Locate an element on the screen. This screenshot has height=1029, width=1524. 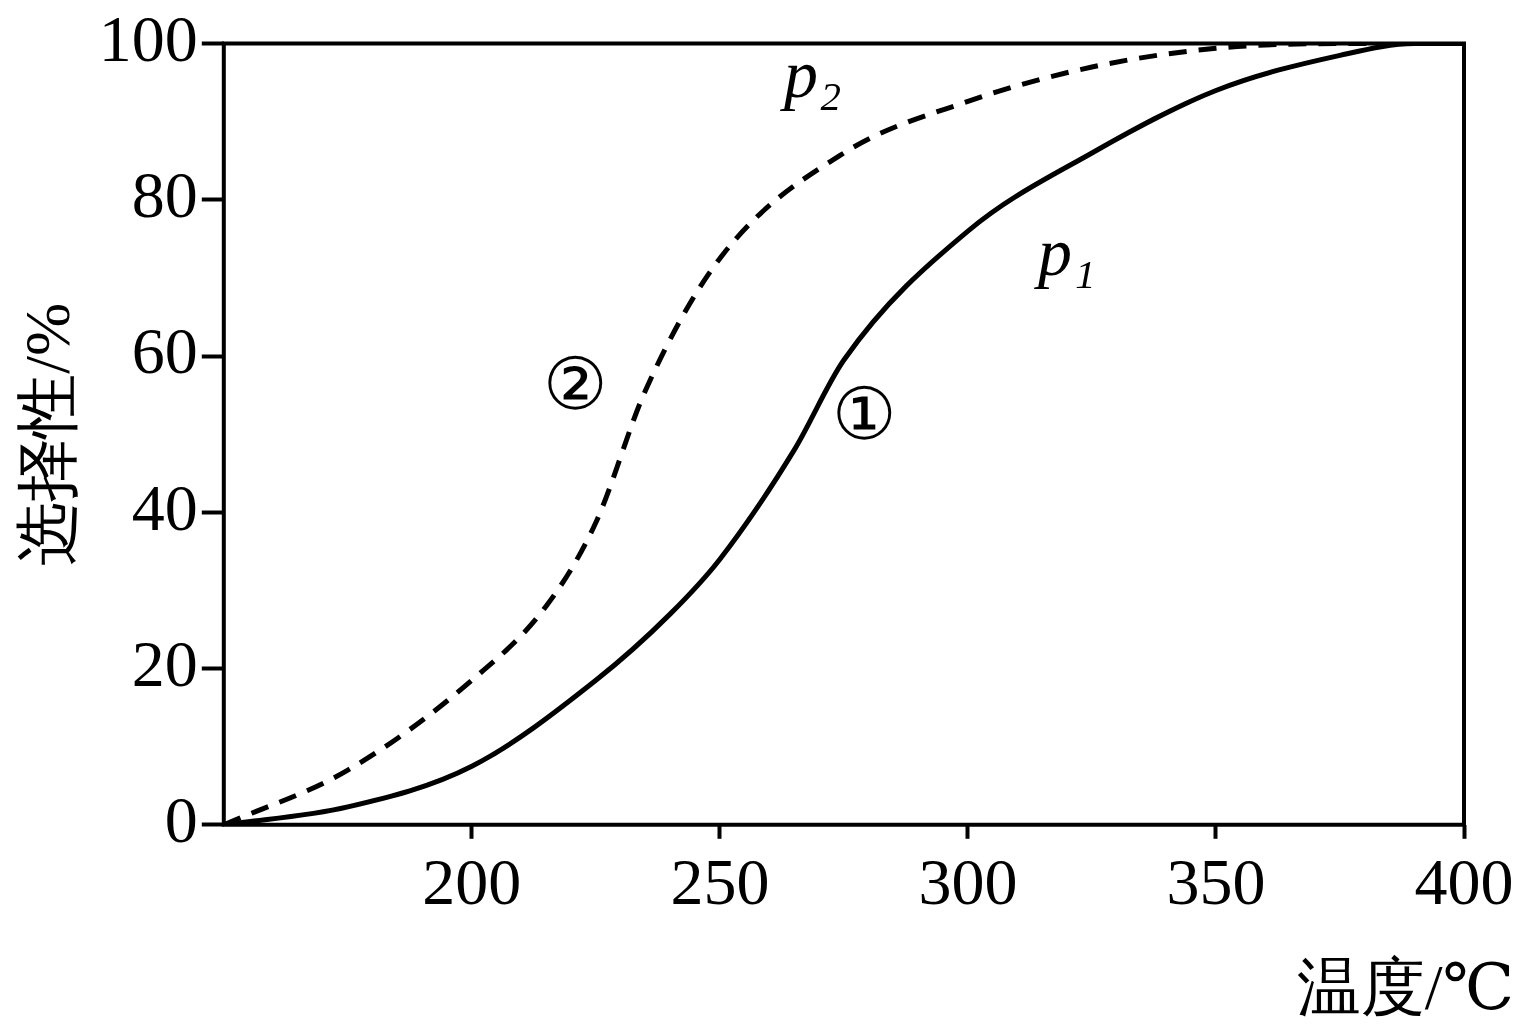
y-axis-title: 选择性/% is located at coordinates (48, 434).